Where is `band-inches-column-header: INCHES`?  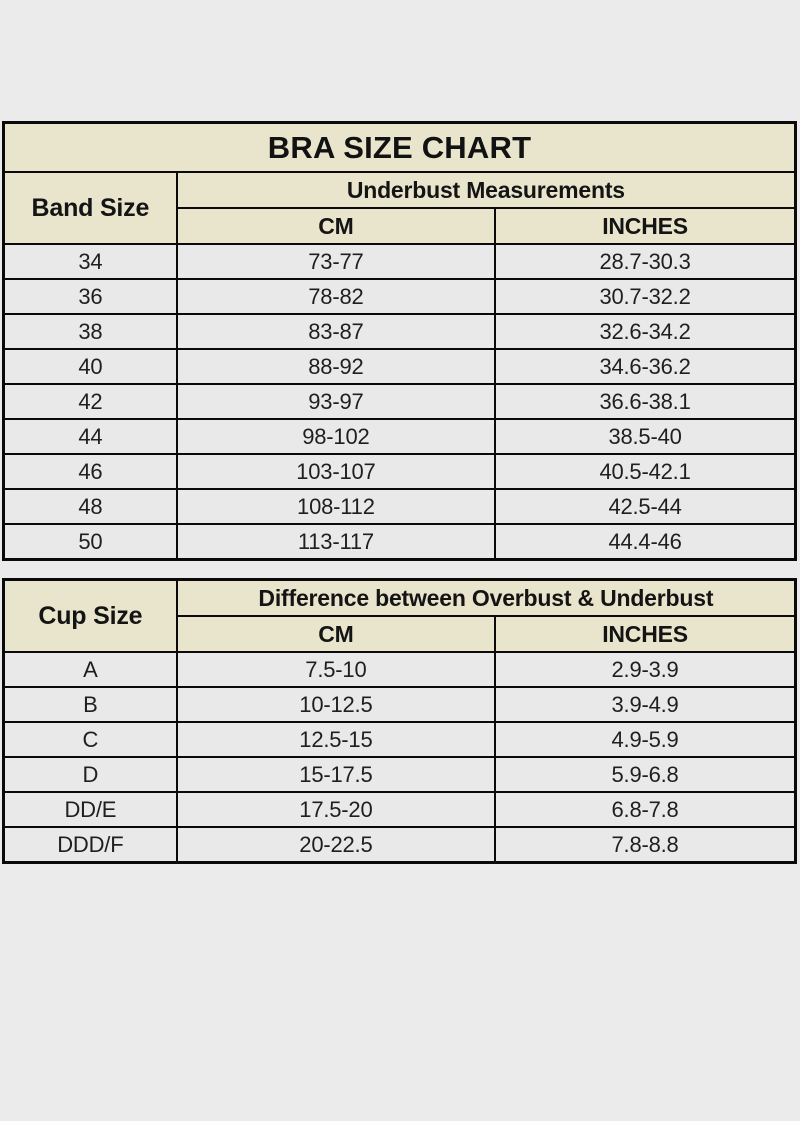 band-inches-column-header: INCHES is located at coordinates (645, 226).